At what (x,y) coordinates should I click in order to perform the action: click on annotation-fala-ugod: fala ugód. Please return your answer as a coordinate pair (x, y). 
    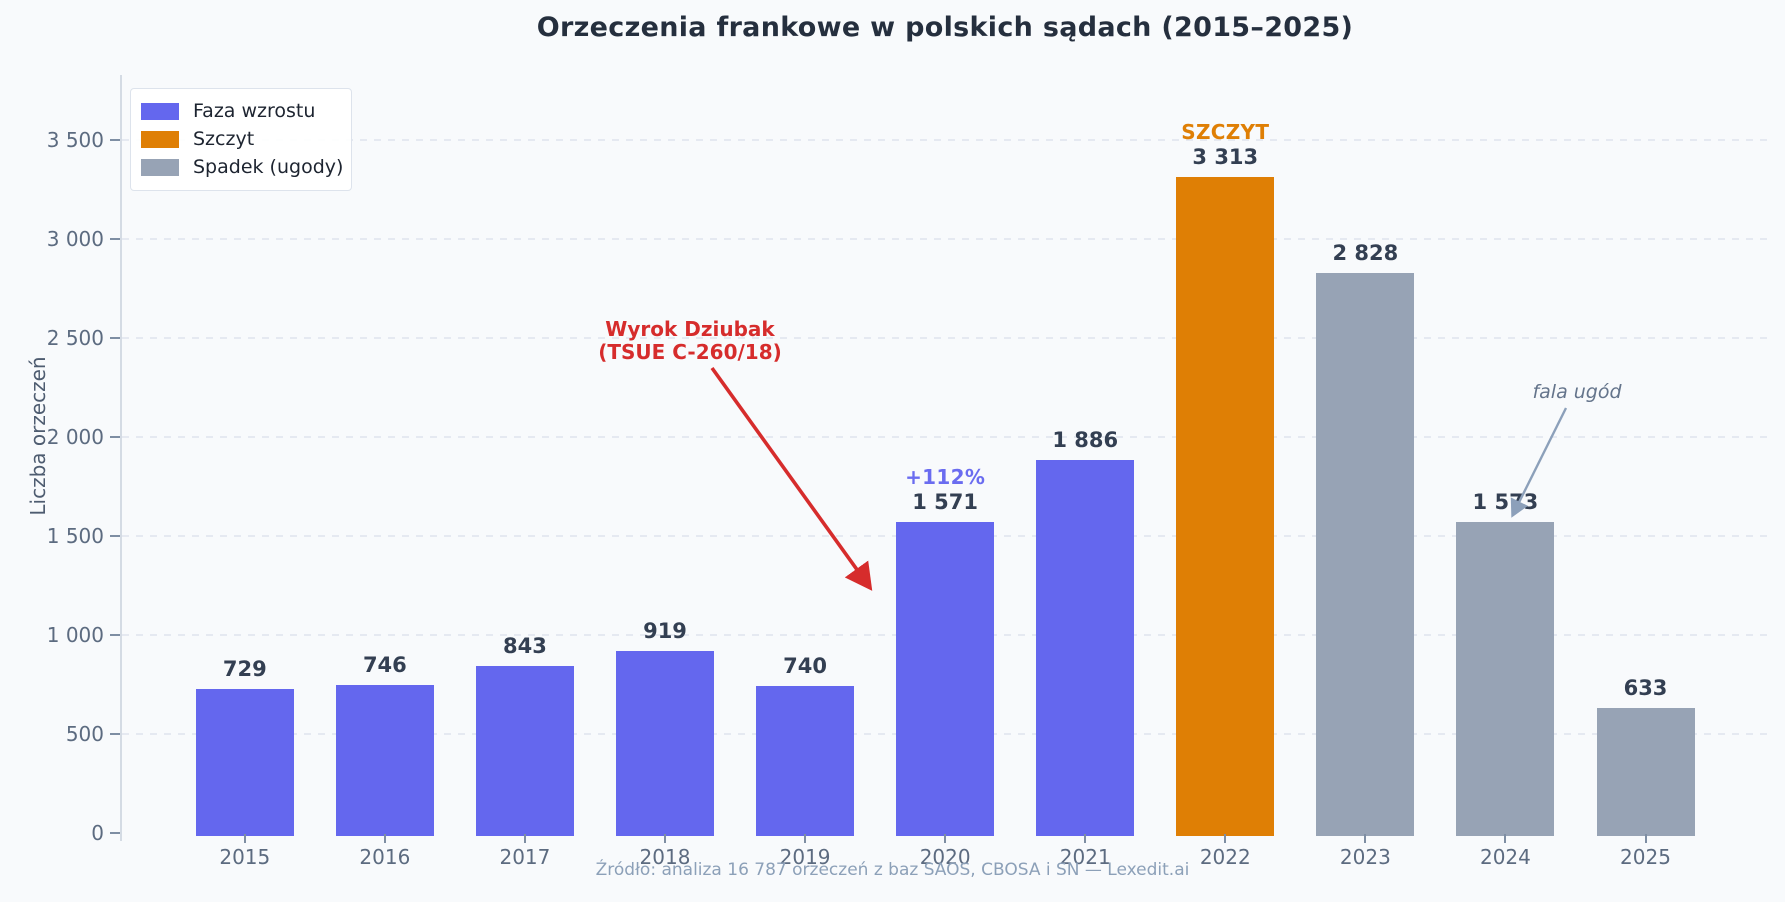
    Looking at the image, I should click on (1577, 392).